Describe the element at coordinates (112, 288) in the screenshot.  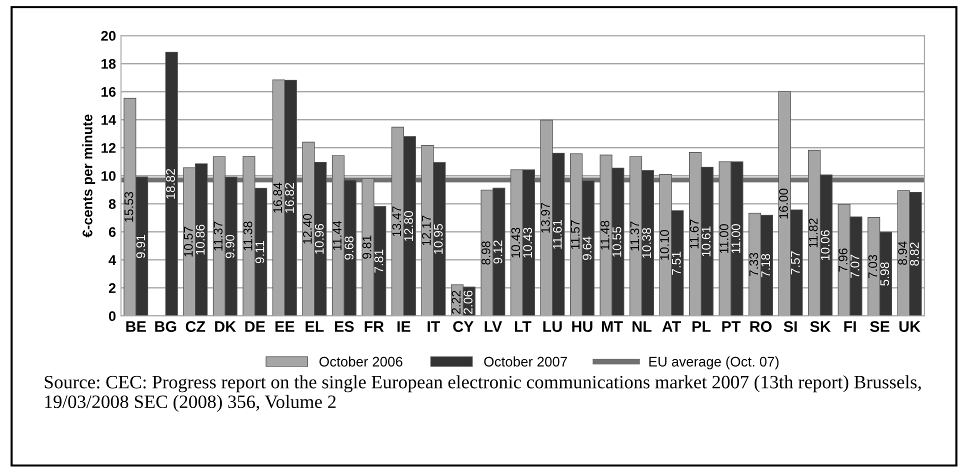
I see `y-tick-label: 2` at that location.